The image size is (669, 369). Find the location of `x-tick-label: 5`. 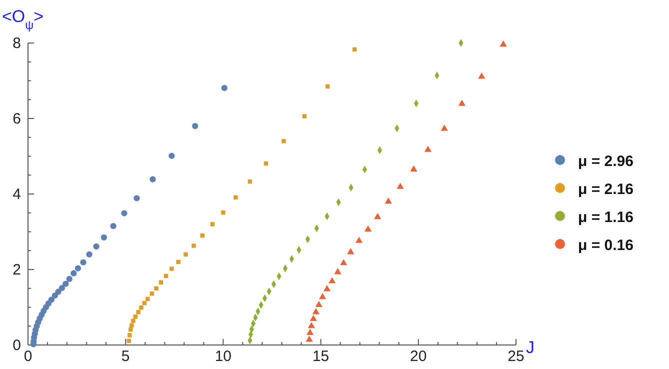

x-tick-label: 5 is located at coordinates (125, 356).